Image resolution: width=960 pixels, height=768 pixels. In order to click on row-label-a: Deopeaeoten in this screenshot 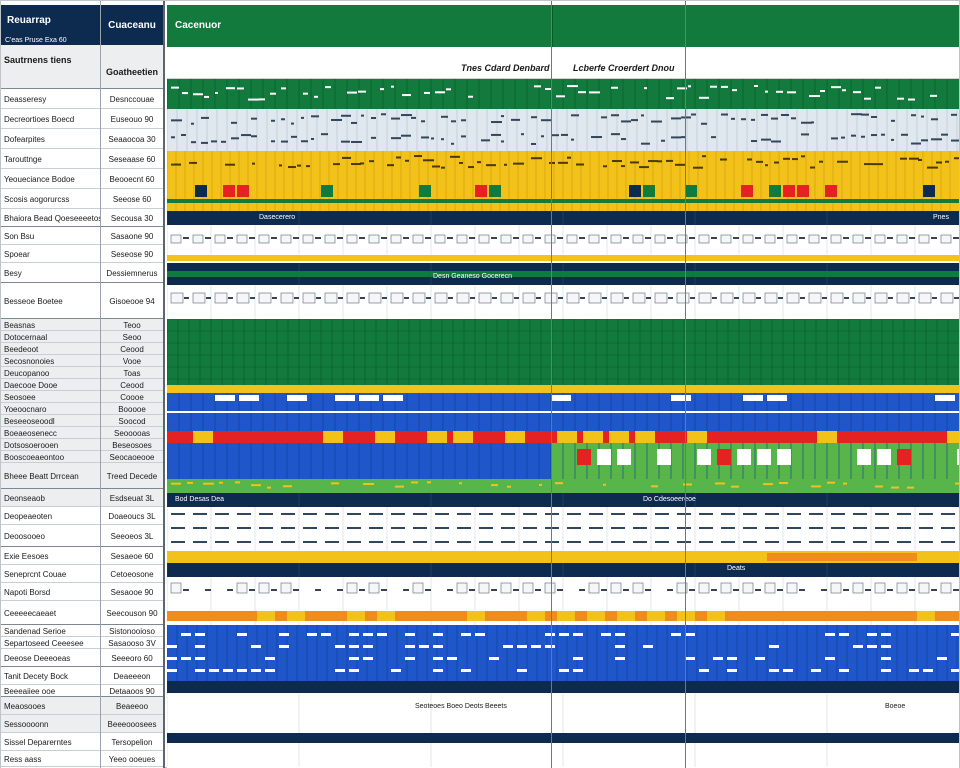, I will do `click(50, 516)`.